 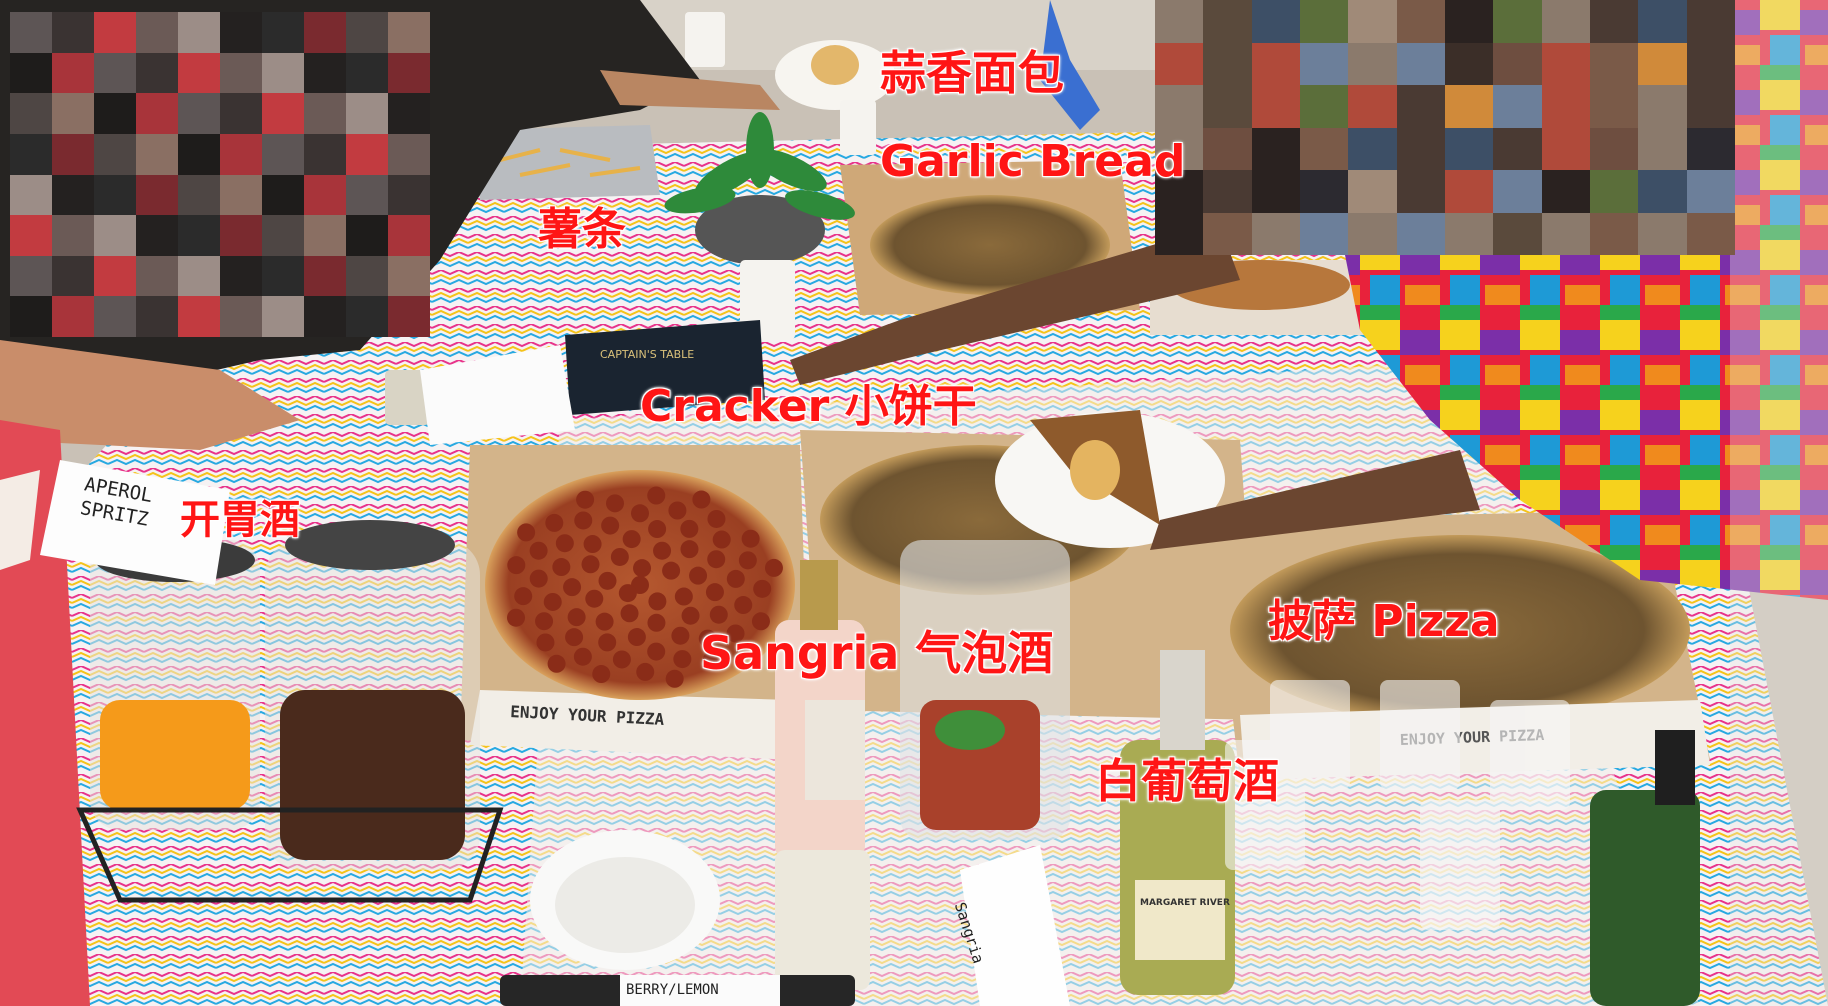 What do you see at coordinates (876, 653) in the screenshot?
I see `label-sangria: Sangria 气泡酒` at bounding box center [876, 653].